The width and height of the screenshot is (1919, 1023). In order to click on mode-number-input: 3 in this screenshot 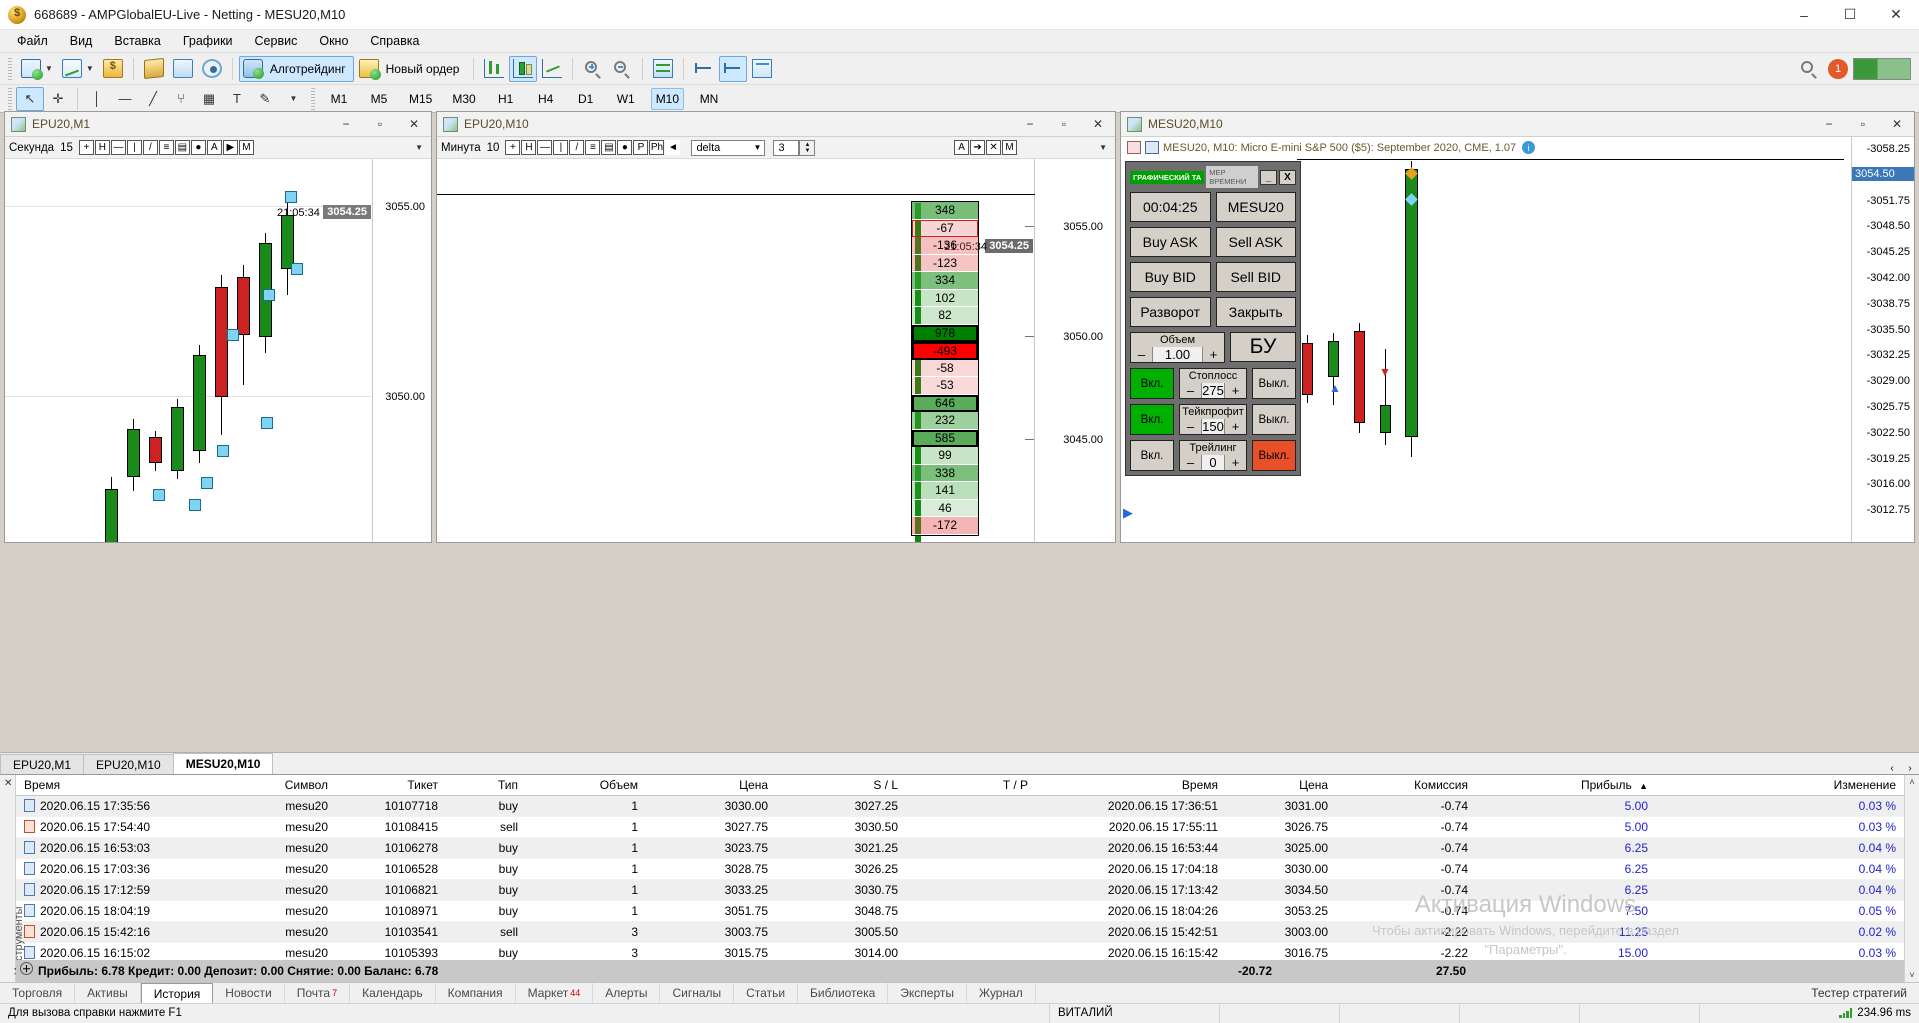, I will do `click(786, 147)`.